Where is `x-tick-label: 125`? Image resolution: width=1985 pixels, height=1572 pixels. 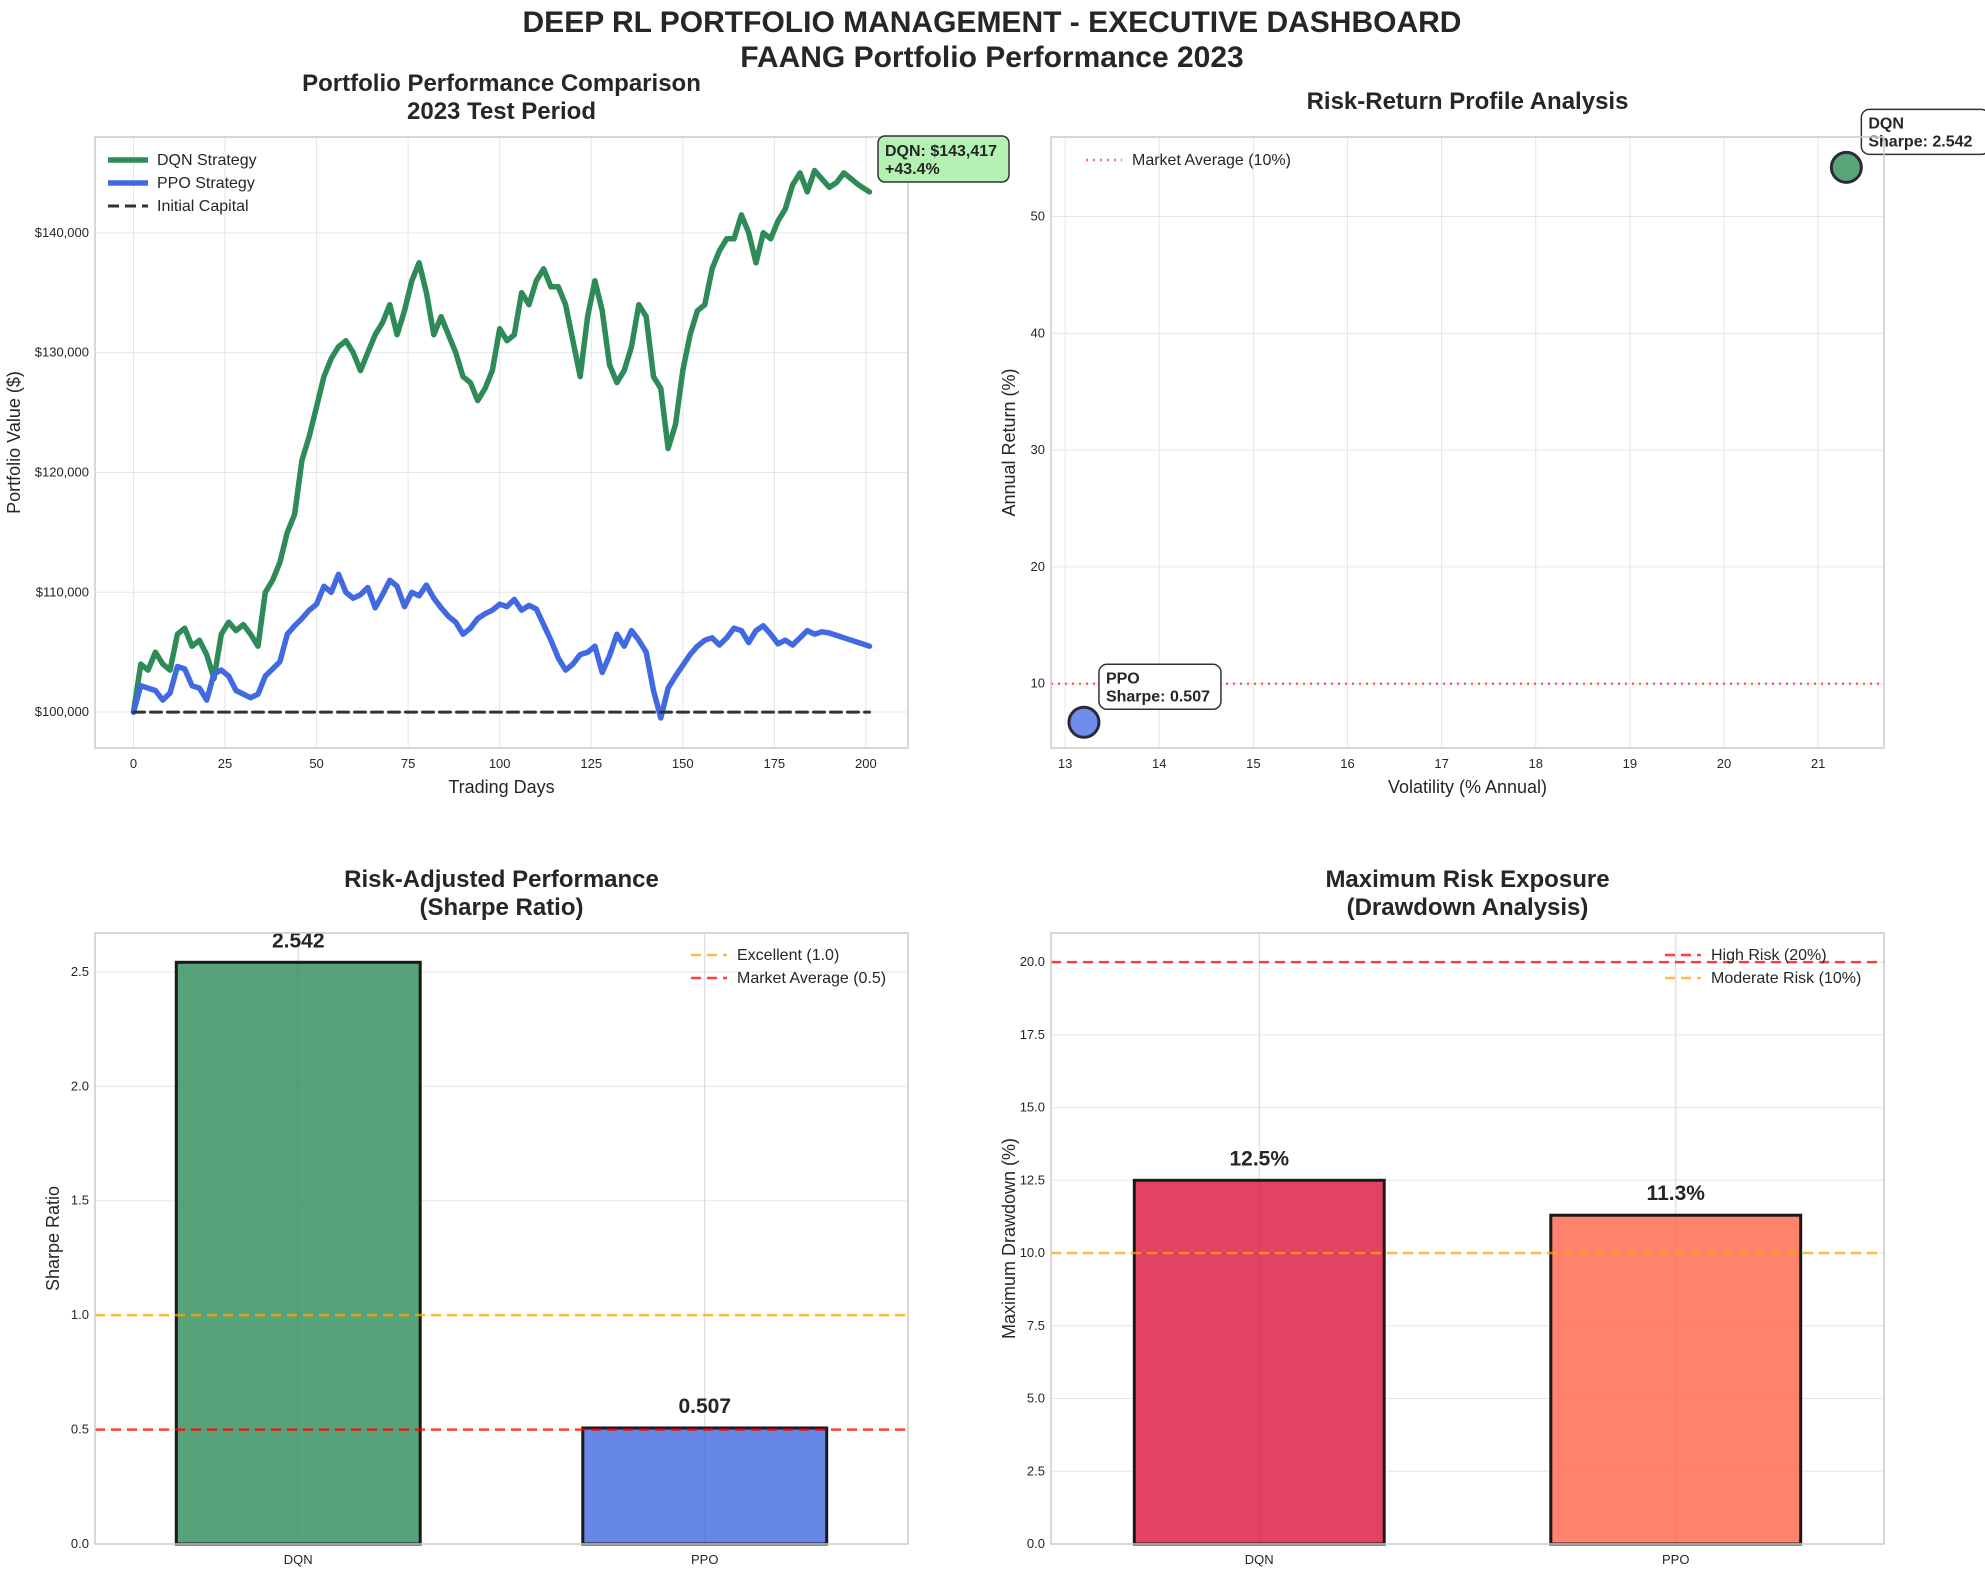
x-tick-label: 125 is located at coordinates (591, 763).